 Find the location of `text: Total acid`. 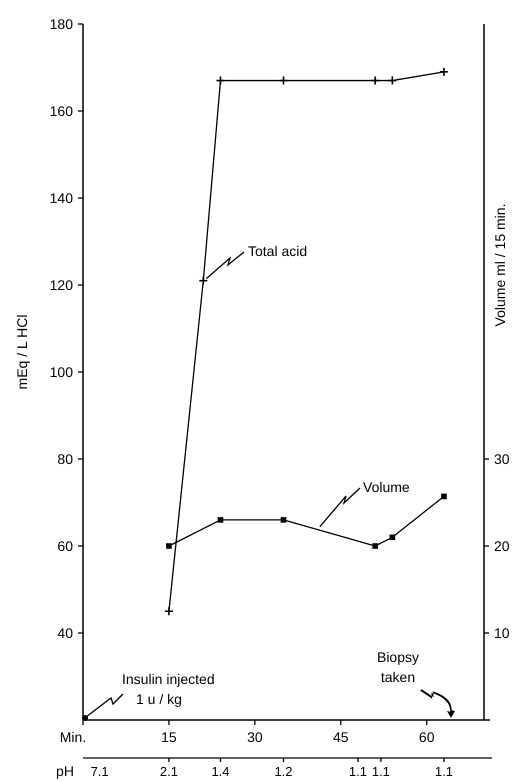

text: Total acid is located at coordinates (278, 251).